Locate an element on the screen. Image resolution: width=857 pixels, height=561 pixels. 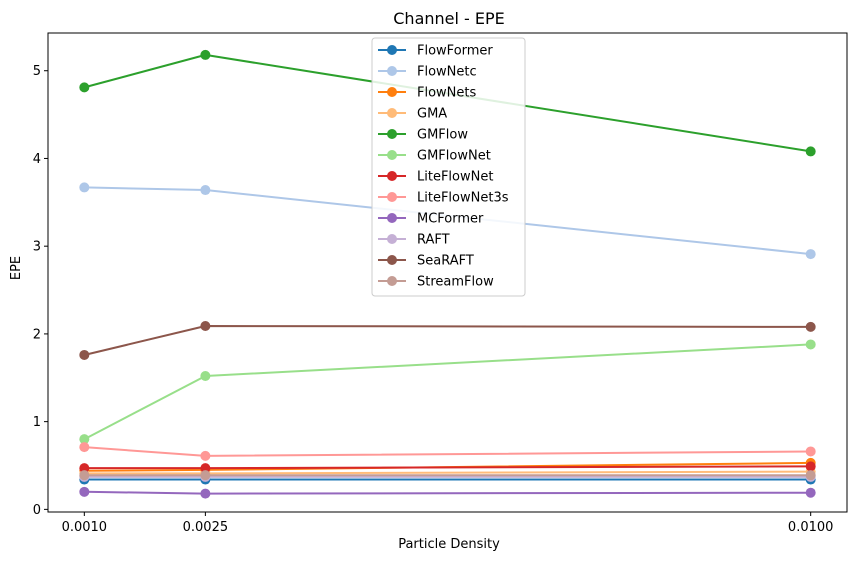
legend-marker-flownets is located at coordinates (392, 92).